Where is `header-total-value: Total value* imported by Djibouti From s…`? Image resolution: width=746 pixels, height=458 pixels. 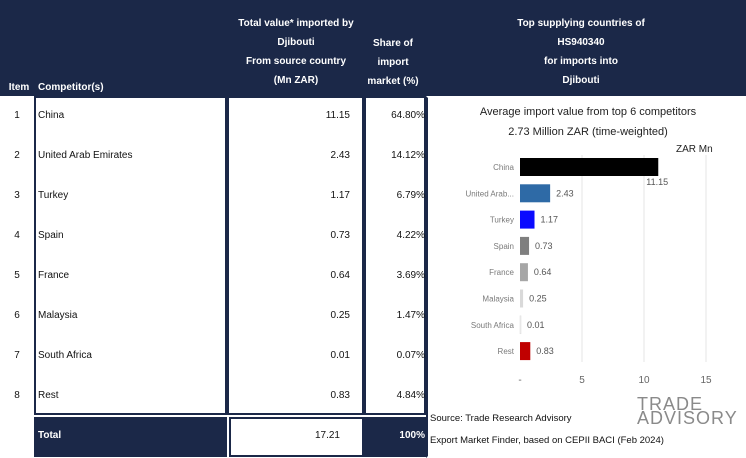
header-total-value: Total value* imported by Djibouti From s… is located at coordinates (296, 52).